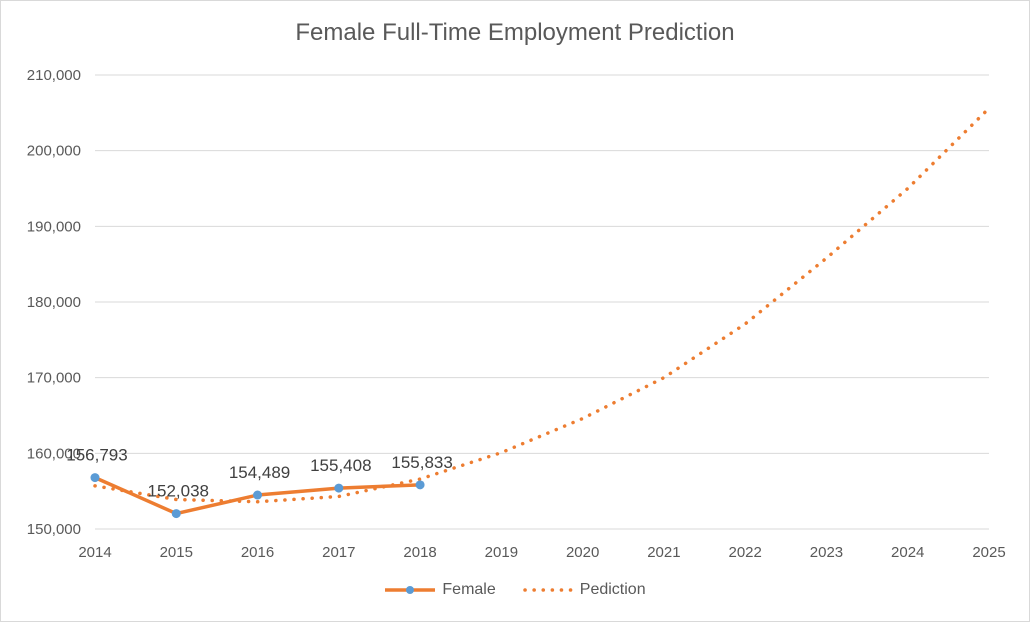  Describe the element at coordinates (54, 302) in the screenshot. I see `y-tick-label: 180,000` at that location.